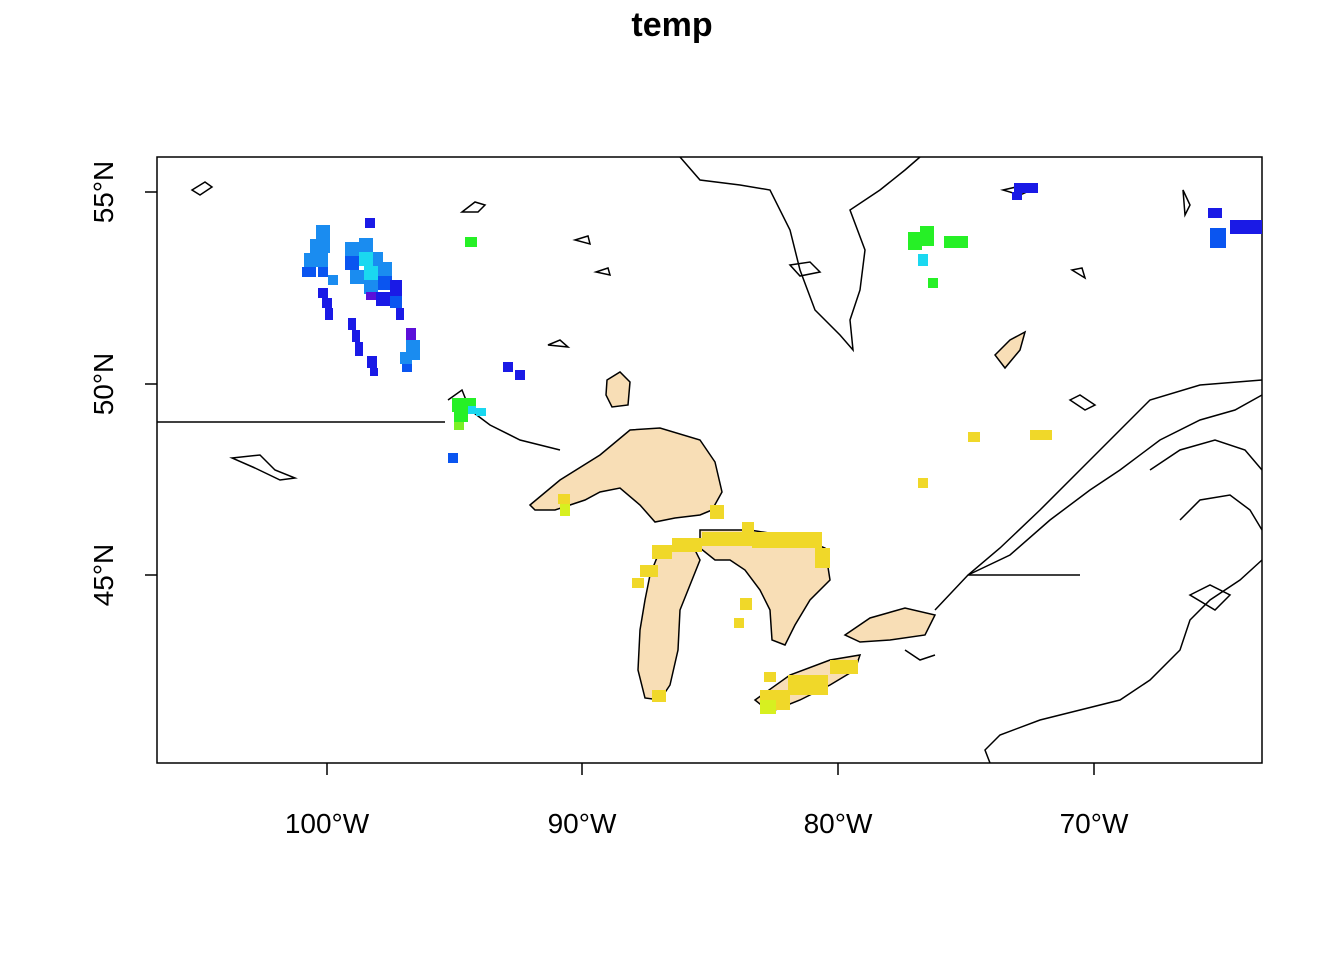 This screenshot has width=1344, height=960. What do you see at coordinates (838, 823) in the screenshot?
I see `x-tick-label: 80°W` at bounding box center [838, 823].